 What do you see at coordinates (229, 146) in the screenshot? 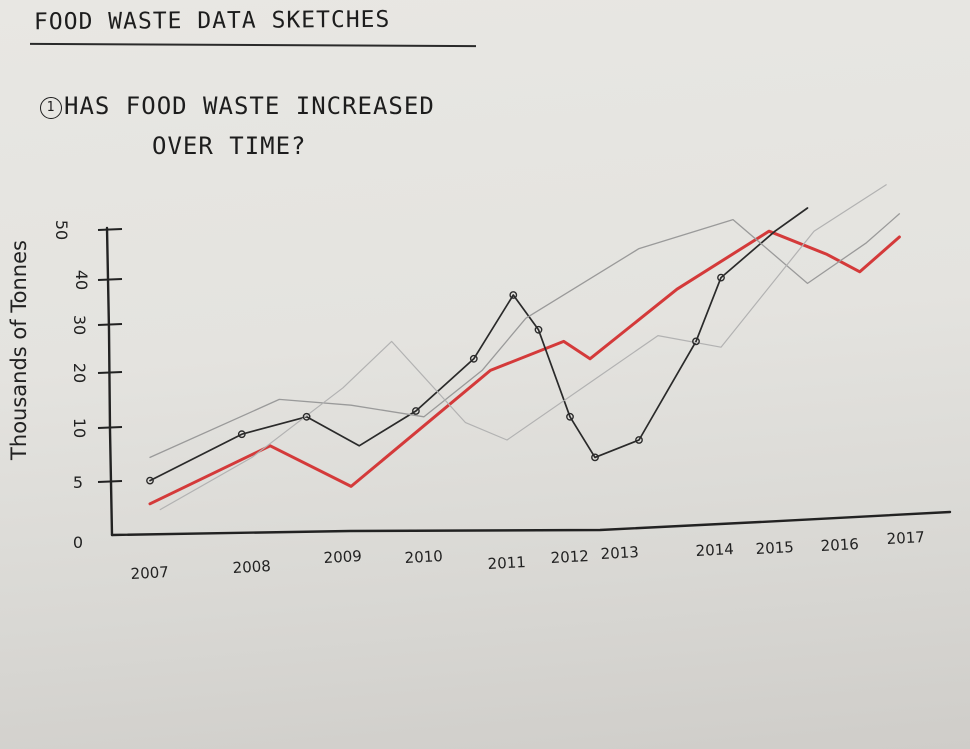
I see `question-line-2: OVER TIME?` at bounding box center [229, 146].